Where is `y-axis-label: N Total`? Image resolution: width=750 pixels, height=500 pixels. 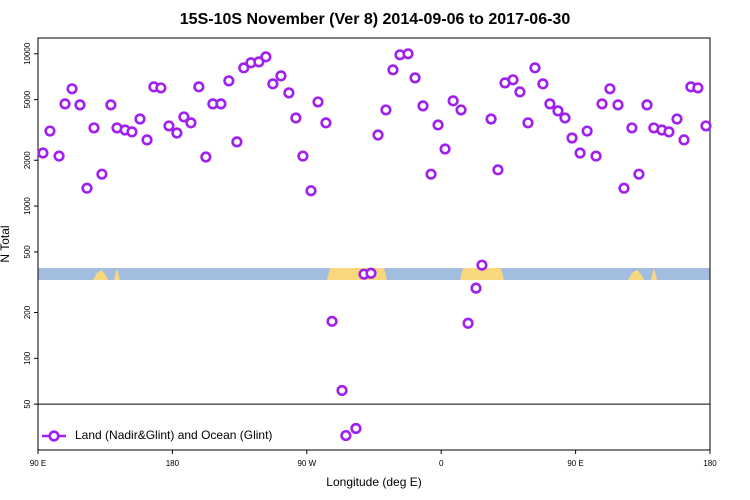 y-axis-label: N Total is located at coordinates (6, 243).